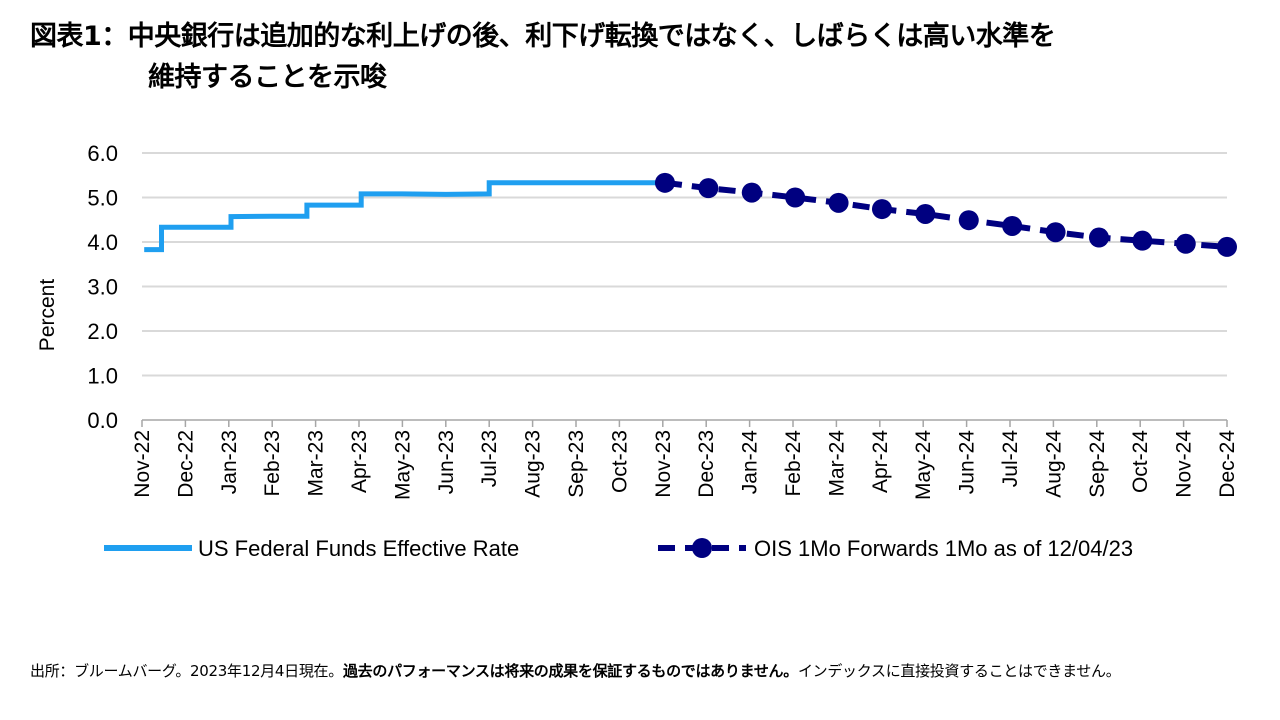  I want to click on effr-series-line, so click(403, 216).